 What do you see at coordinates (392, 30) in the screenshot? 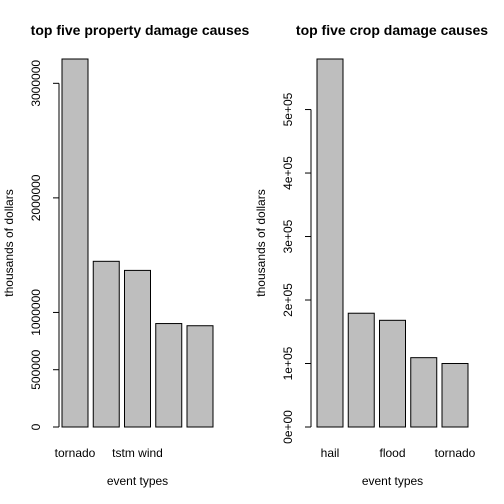
I see `chart-title: top five crop damage causes` at bounding box center [392, 30].